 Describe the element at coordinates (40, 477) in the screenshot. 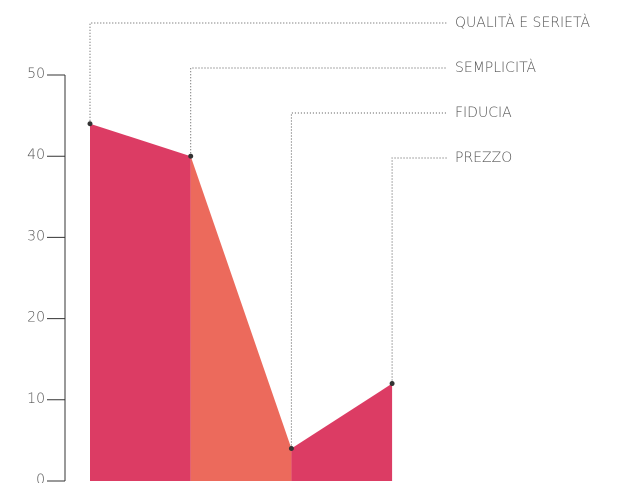

I see `y-tick-label: 0` at that location.